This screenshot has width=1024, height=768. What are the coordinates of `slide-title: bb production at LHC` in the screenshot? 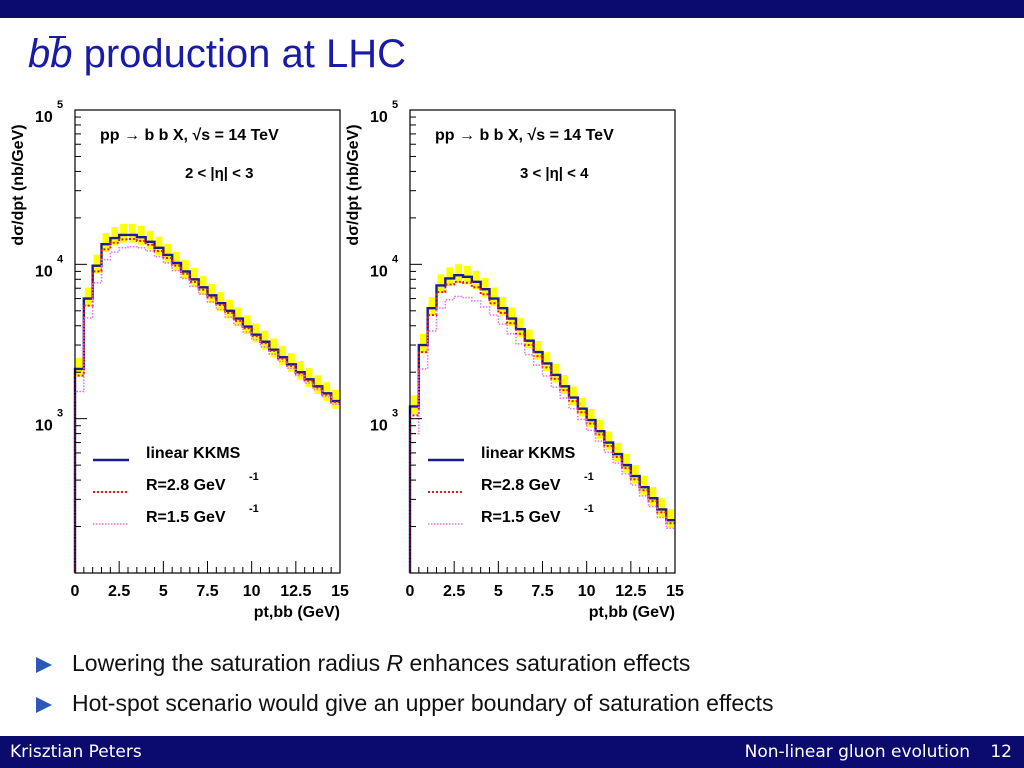 It's located at (217, 58).